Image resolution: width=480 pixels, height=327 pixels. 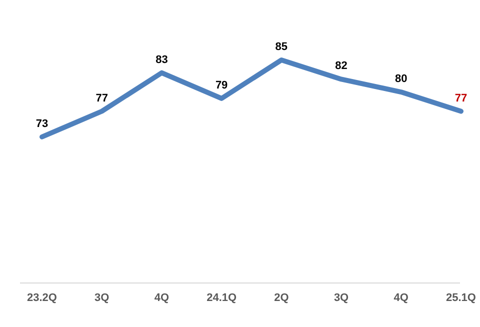 I want to click on x-tick-label: 2Q, so click(x=282, y=298).